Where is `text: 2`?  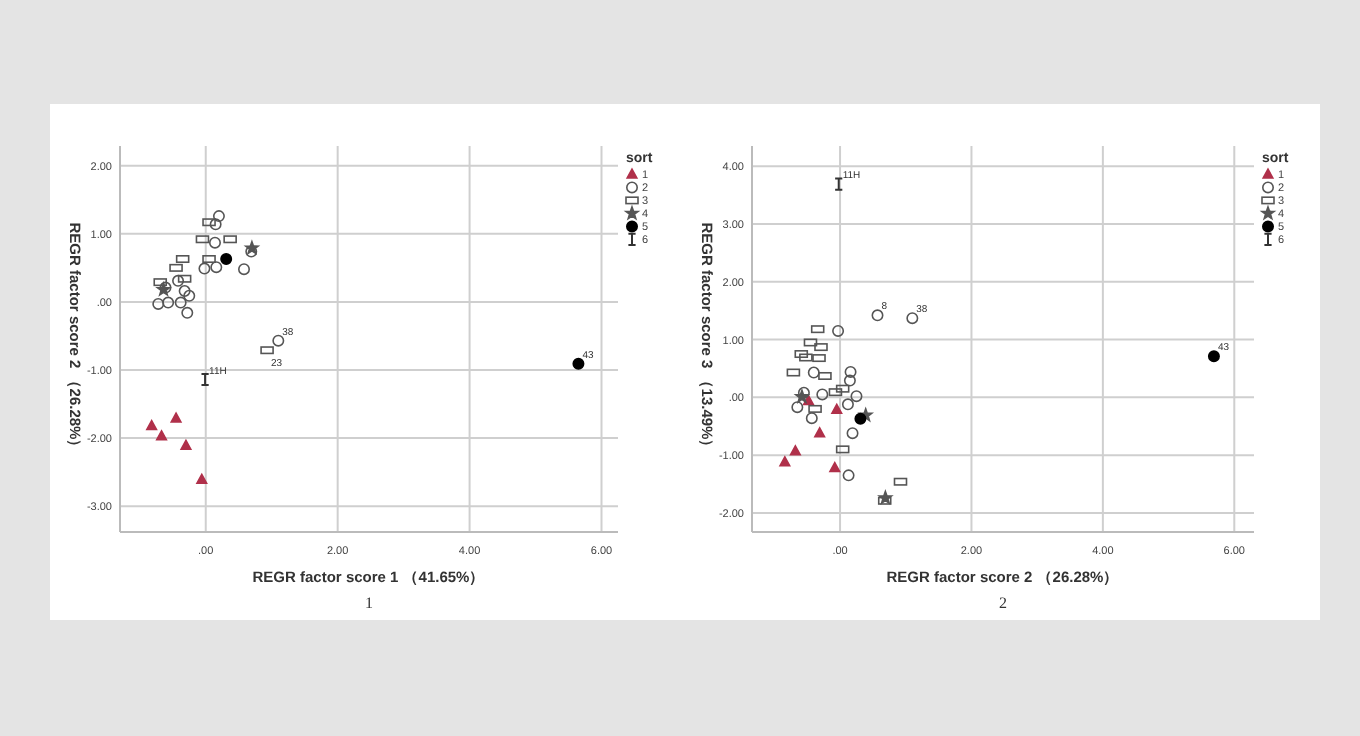 text: 2 is located at coordinates (1003, 603).